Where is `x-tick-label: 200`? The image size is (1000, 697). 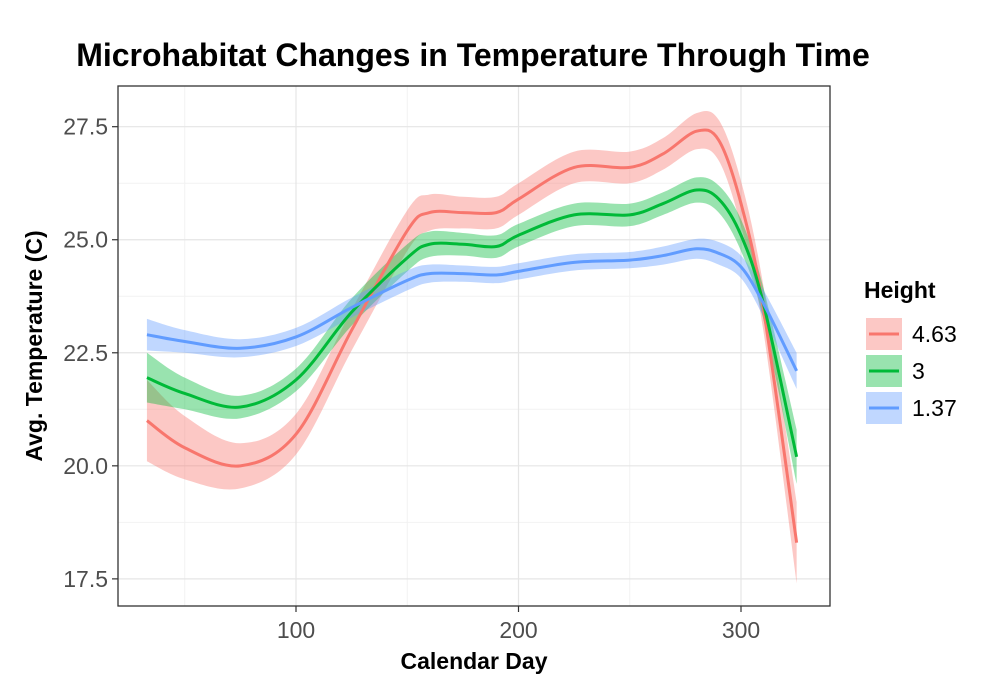
x-tick-label: 200 is located at coordinates (518, 630).